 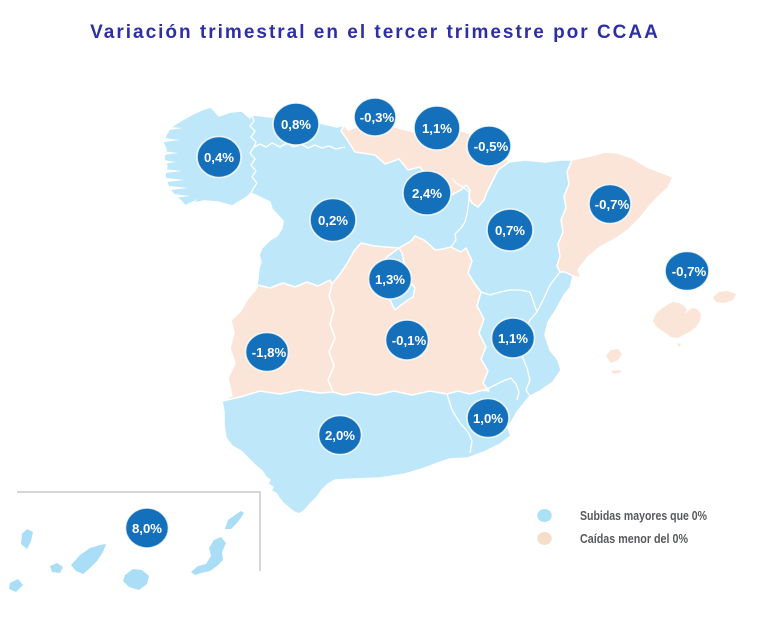 I want to click on svg-text: -0,5%, so click(x=491, y=146).